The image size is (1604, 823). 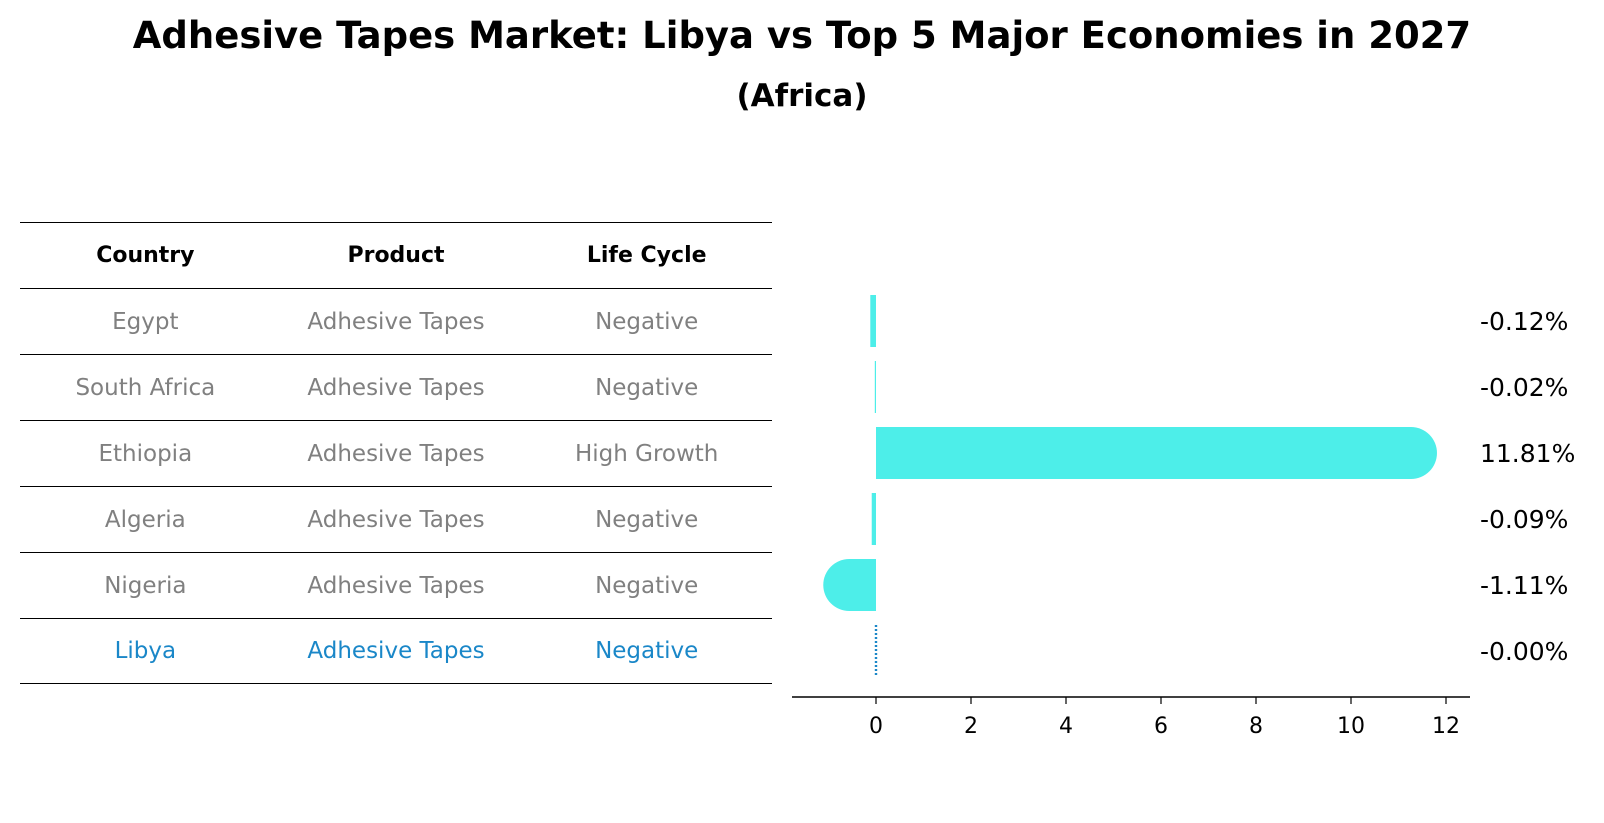 I want to click on country-cell: Algeria, so click(x=145, y=519).